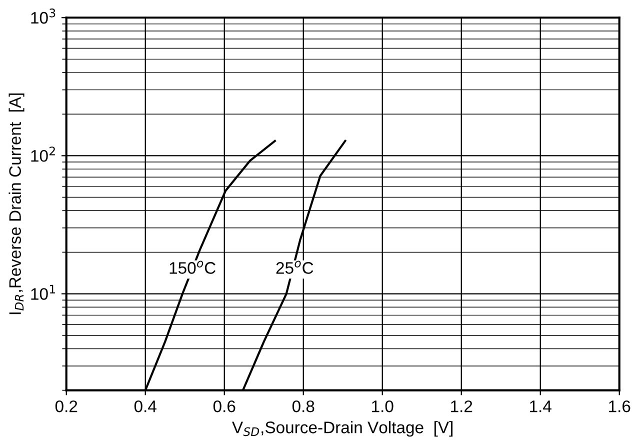 The width and height of the screenshot is (632, 441). I want to click on x-tick-label: 0.8, so click(303, 406).